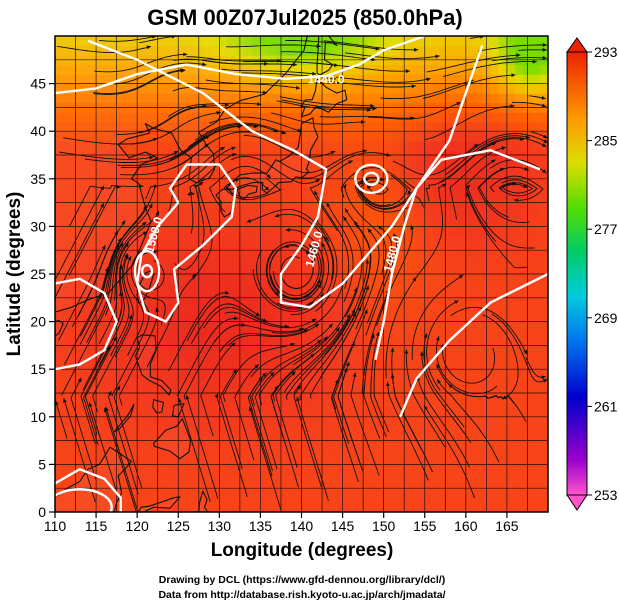  Describe the element at coordinates (38, 369) in the screenshot. I see `y-tick-label: 15` at that location.